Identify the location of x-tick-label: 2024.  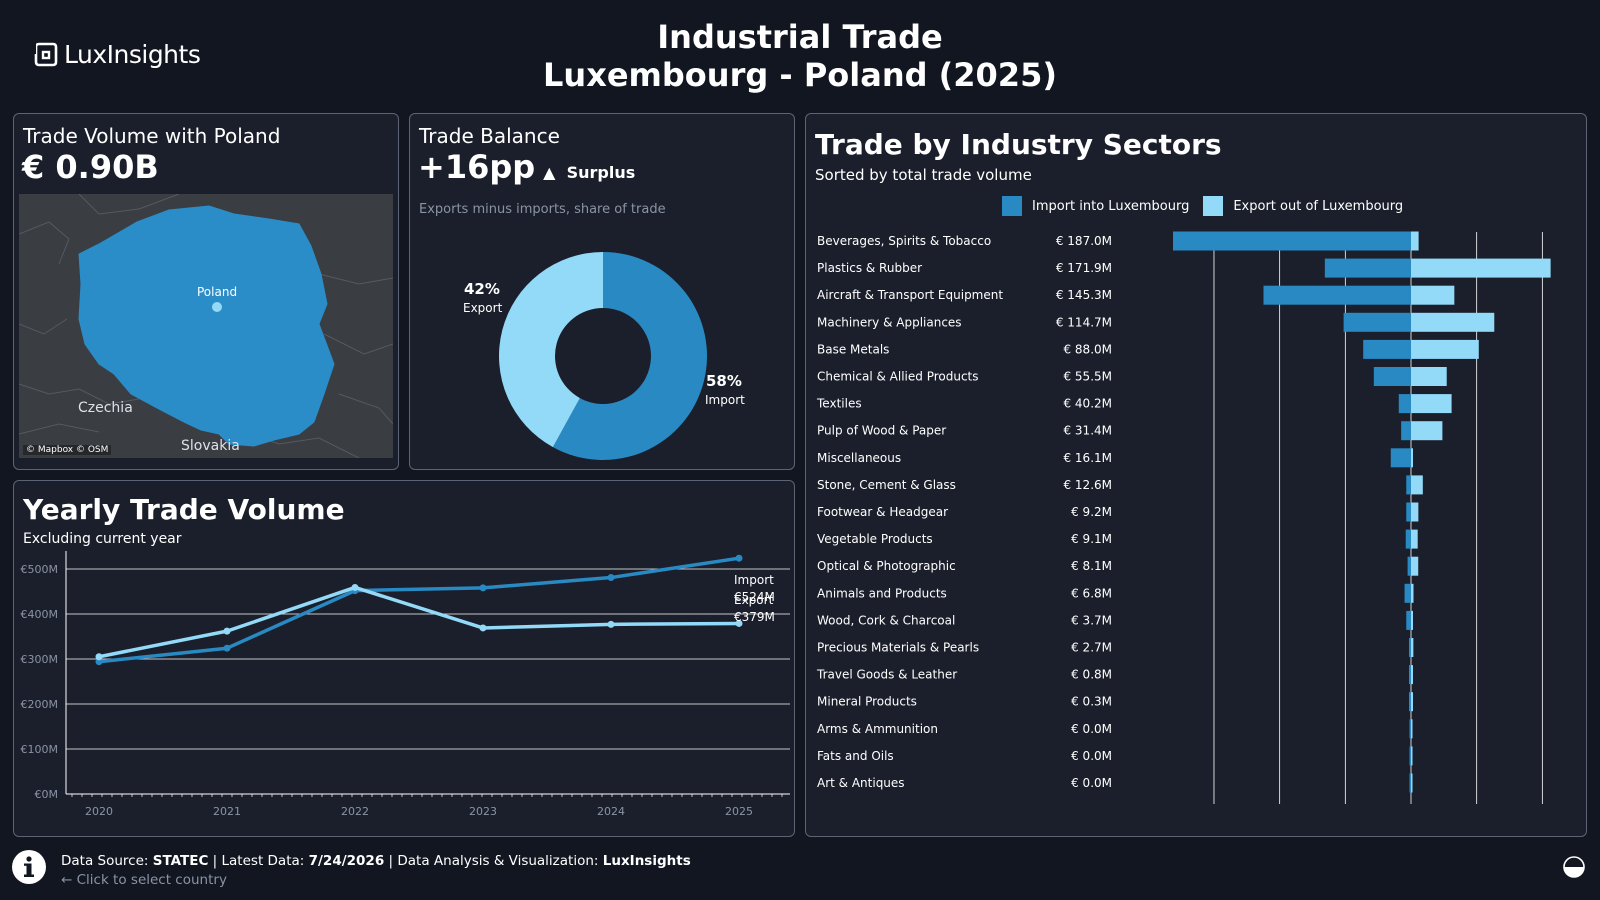
(611, 811).